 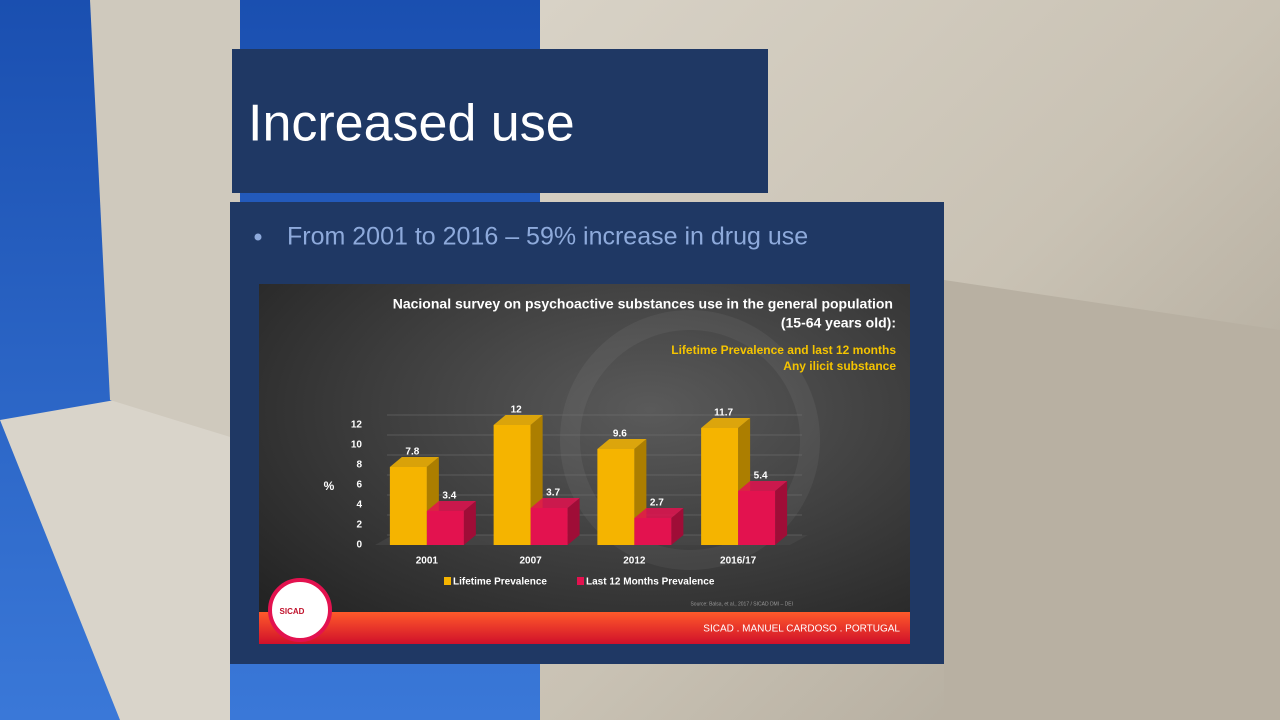 I want to click on statue, so click(x=165, y=220).